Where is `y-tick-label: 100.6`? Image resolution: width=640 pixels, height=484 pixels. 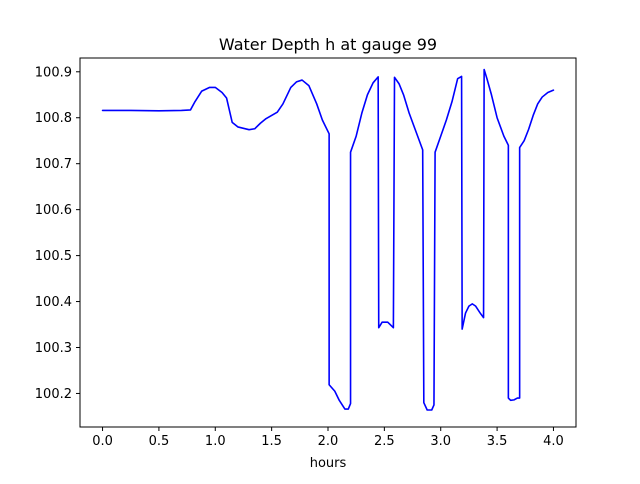 y-tick-label: 100.6 is located at coordinates (53, 210).